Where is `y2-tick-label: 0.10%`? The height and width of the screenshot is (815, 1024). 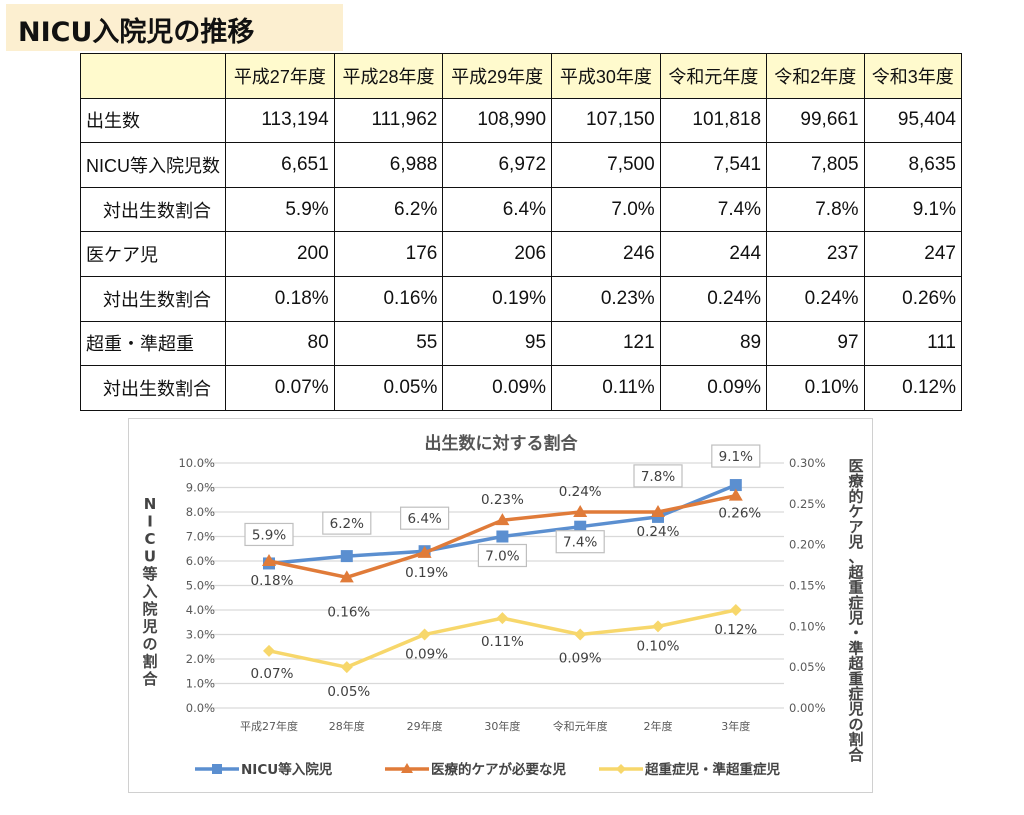
y2-tick-label: 0.10% is located at coordinates (807, 626).